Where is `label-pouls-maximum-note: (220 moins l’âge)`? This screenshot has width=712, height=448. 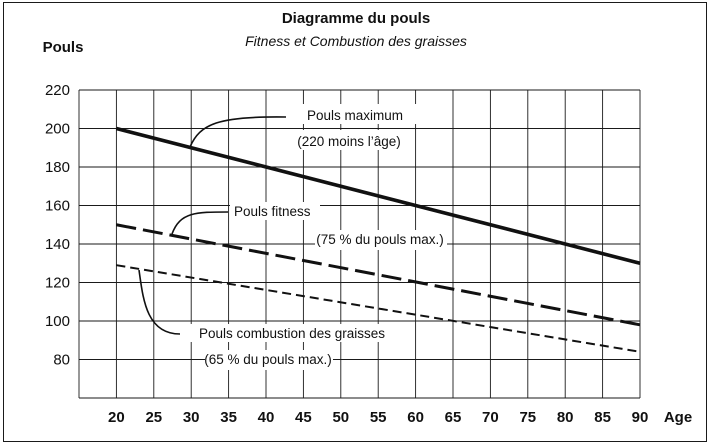 label-pouls-maximum-note: (220 moins l’âge) is located at coordinates (349, 141).